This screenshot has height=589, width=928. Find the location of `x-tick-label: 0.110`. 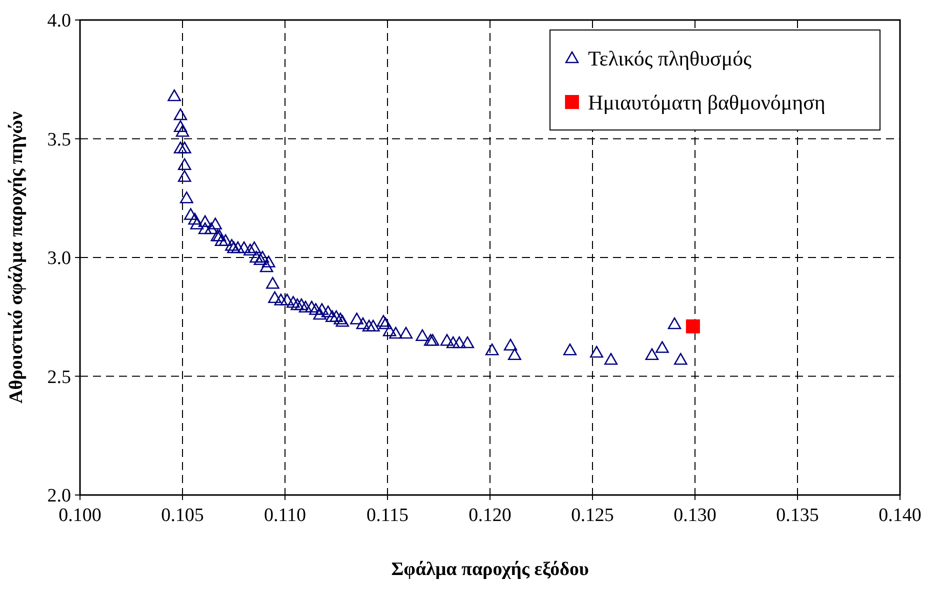

x-tick-label: 0.110 is located at coordinates (285, 515).